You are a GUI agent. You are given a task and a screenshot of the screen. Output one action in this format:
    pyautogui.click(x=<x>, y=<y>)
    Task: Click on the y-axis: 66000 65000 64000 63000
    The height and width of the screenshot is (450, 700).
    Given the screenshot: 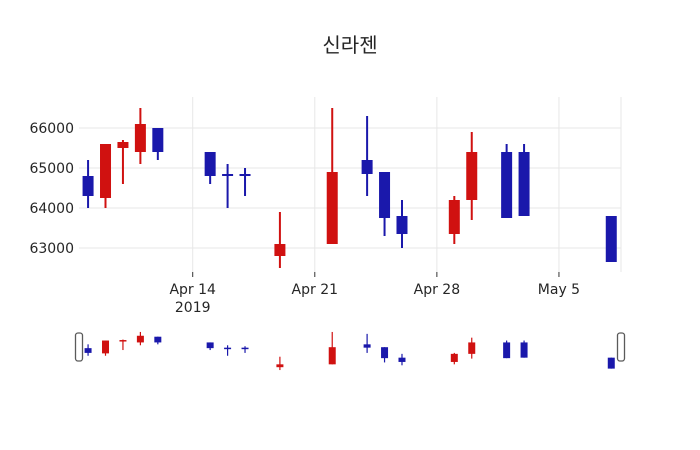 What is the action you would take?
    pyautogui.click(x=51, y=189)
    